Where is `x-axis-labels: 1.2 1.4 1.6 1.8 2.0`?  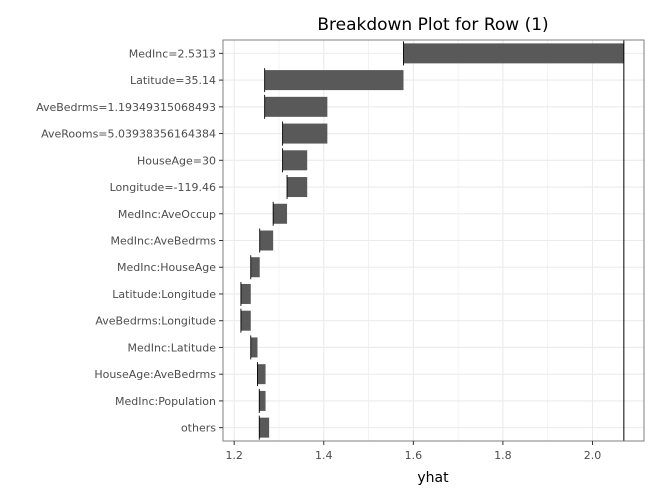
x-axis-labels: 1.2 1.4 1.6 1.8 2.0 is located at coordinates (413, 451).